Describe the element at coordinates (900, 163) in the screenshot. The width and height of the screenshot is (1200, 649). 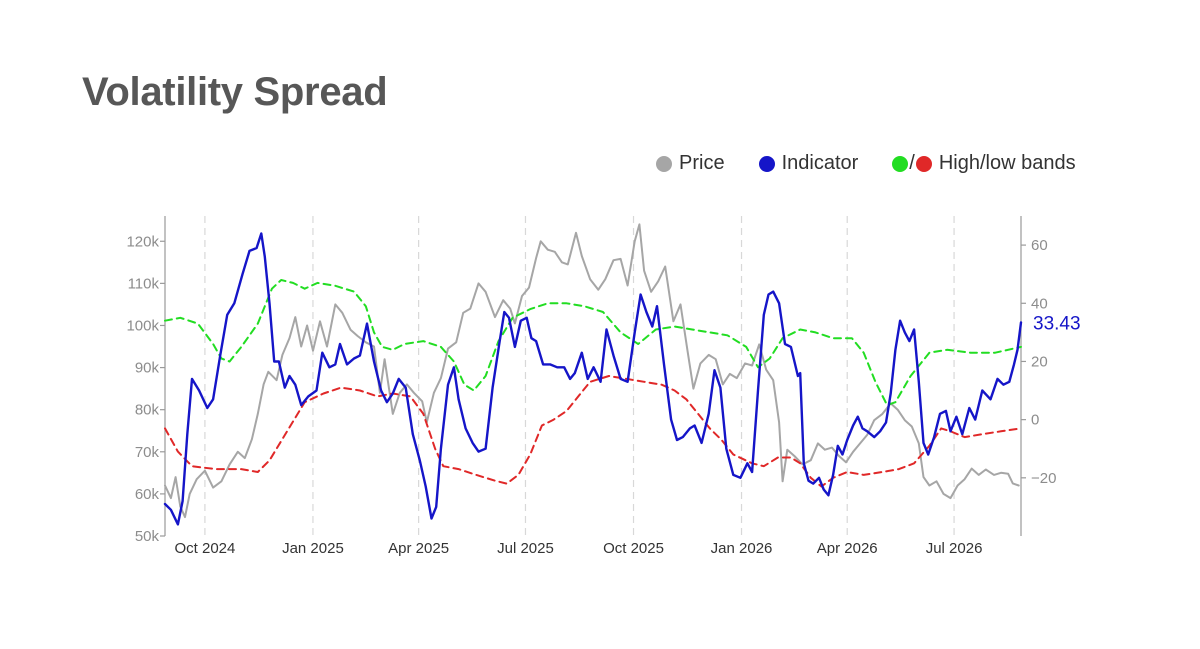
I see `high-band-swatch` at that location.